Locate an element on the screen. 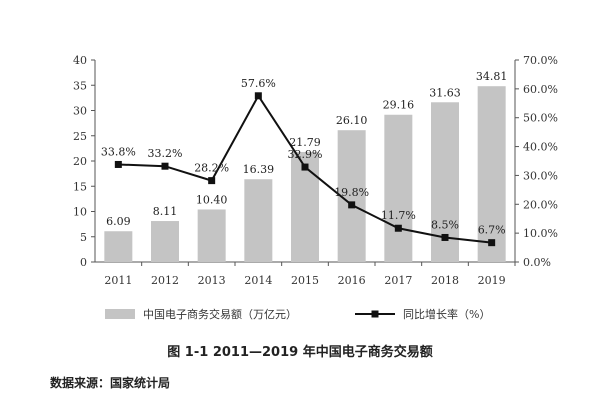  right-tick-label: 50.0% is located at coordinates (540, 118).